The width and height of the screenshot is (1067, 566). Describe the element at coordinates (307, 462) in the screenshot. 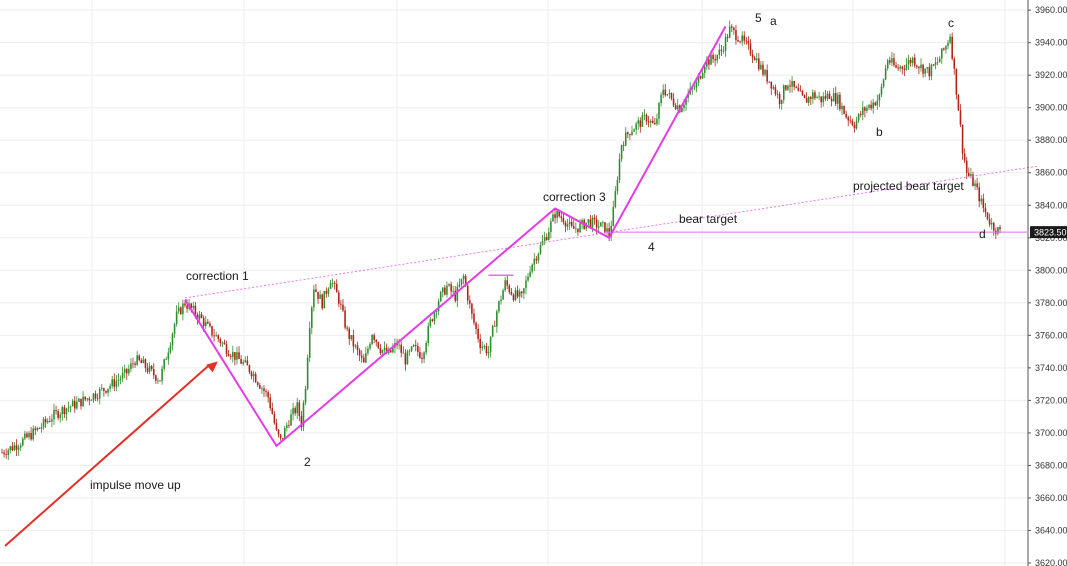

I see `label-wave-2: 2` at that location.